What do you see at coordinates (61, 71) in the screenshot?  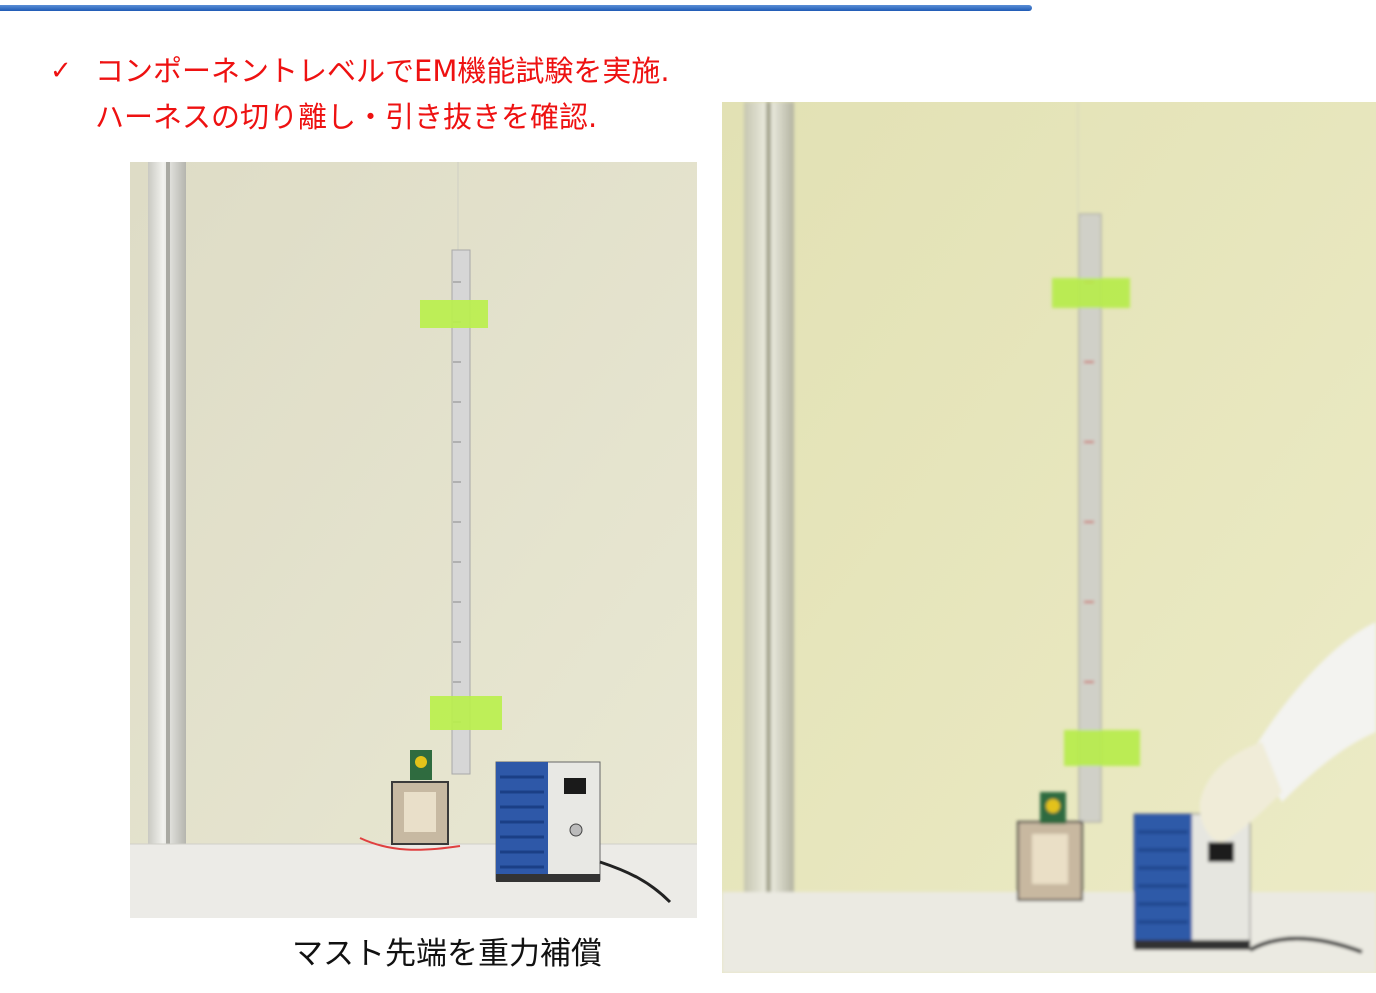 I see `checkmark-icon: ✓` at bounding box center [61, 71].